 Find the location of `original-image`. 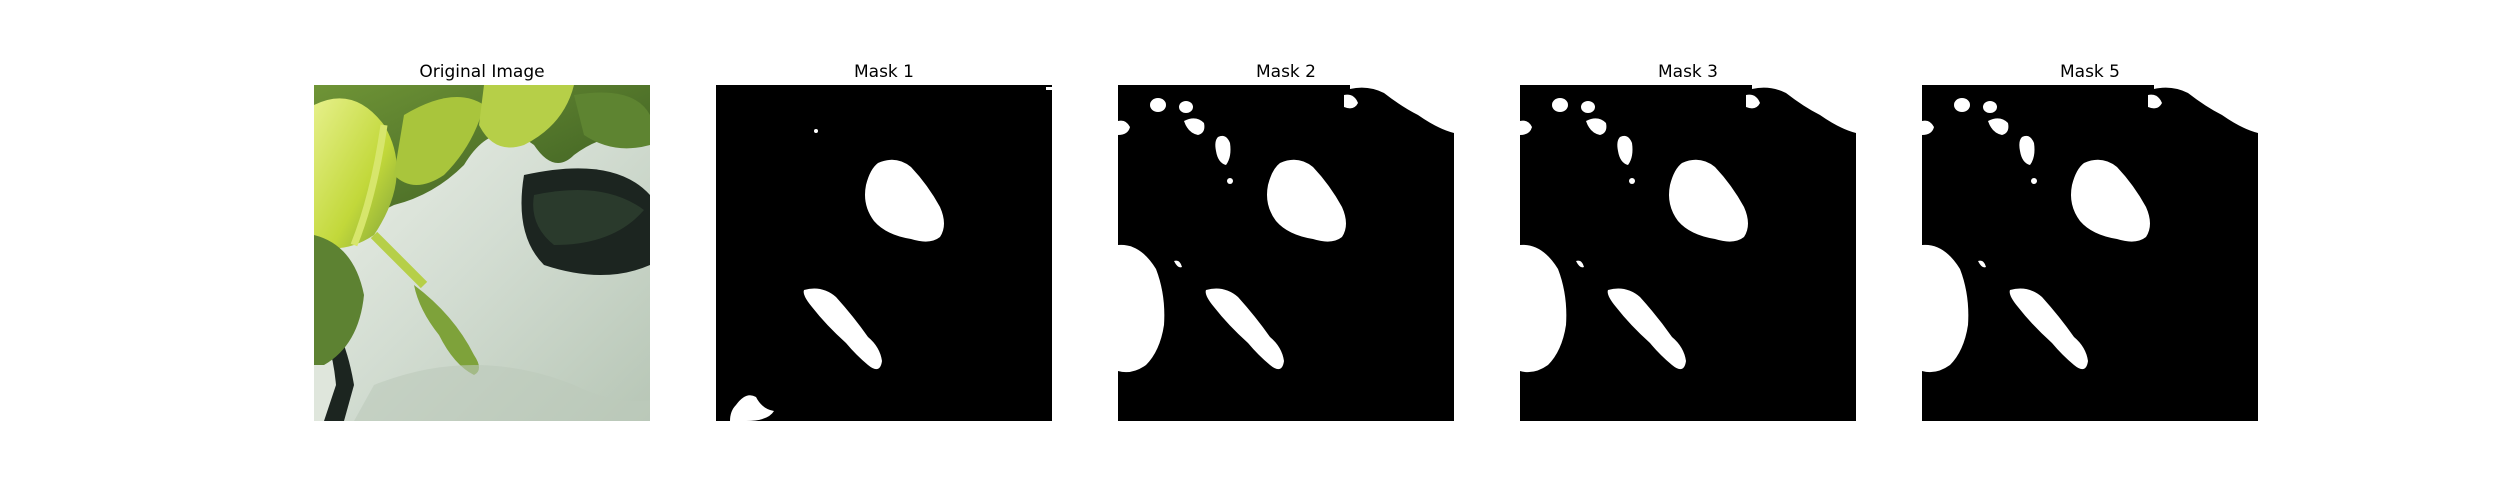

original-image is located at coordinates (482, 253).